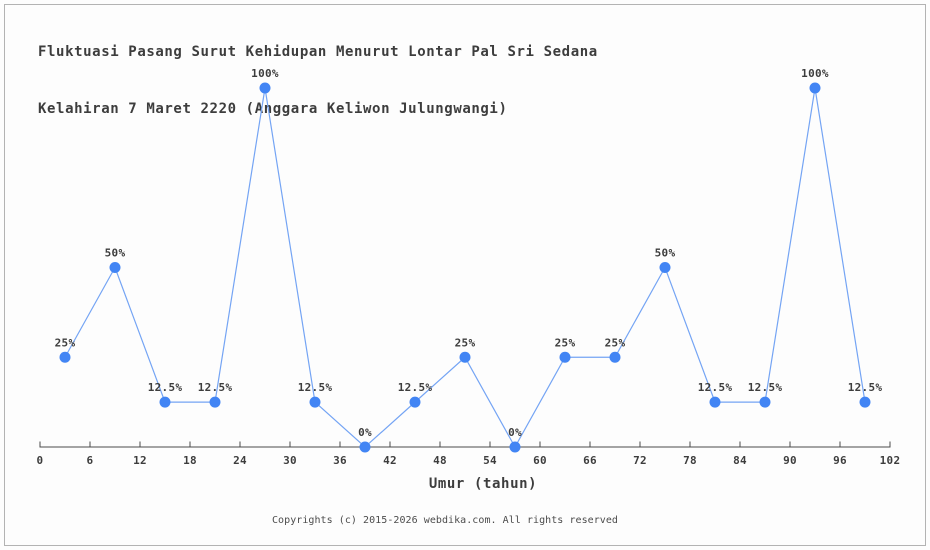  I want to click on x-axis-tick-label: 30, so click(290, 460).